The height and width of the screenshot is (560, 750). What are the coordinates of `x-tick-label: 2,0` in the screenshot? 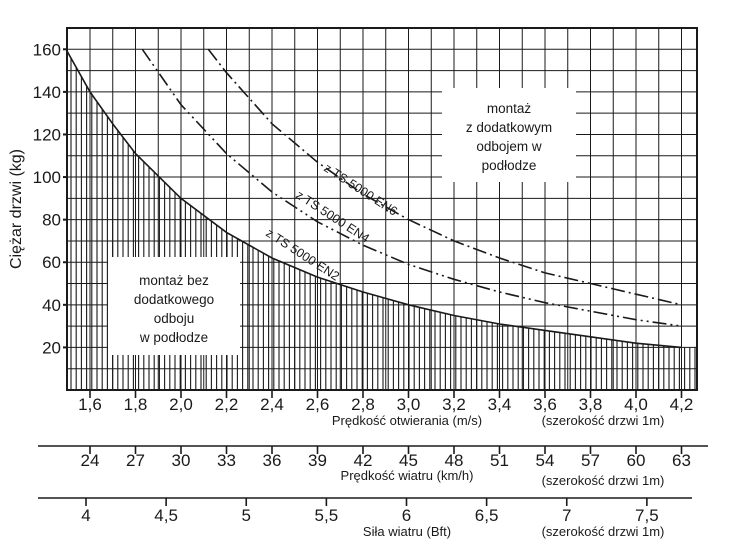 It's located at (181, 404).